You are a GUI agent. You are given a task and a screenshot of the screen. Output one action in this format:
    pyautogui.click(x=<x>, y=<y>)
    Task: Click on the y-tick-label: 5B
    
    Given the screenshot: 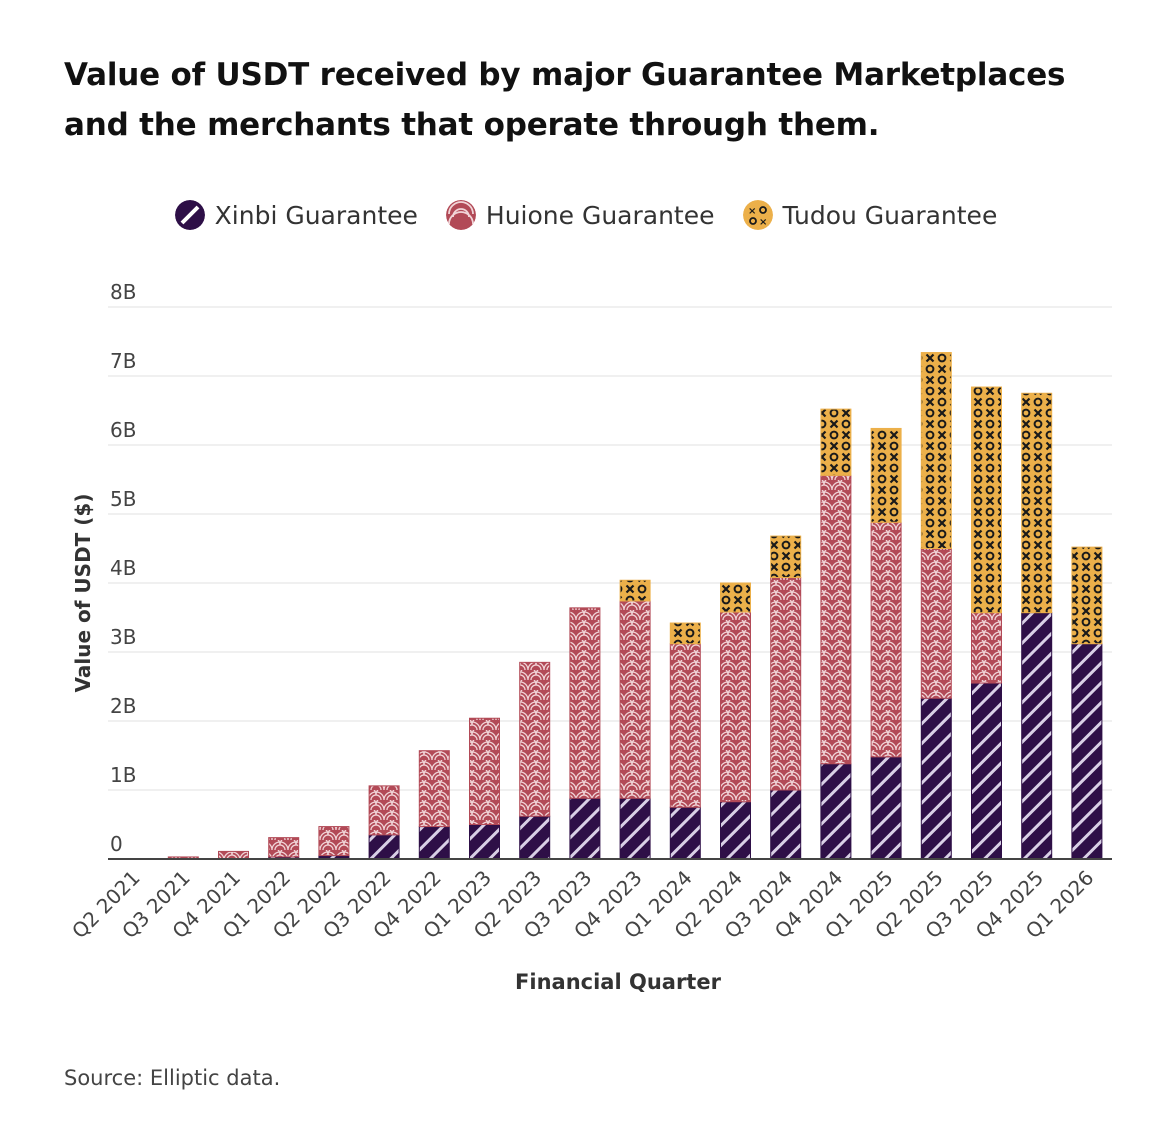 What is the action you would take?
    pyautogui.click(x=123, y=499)
    